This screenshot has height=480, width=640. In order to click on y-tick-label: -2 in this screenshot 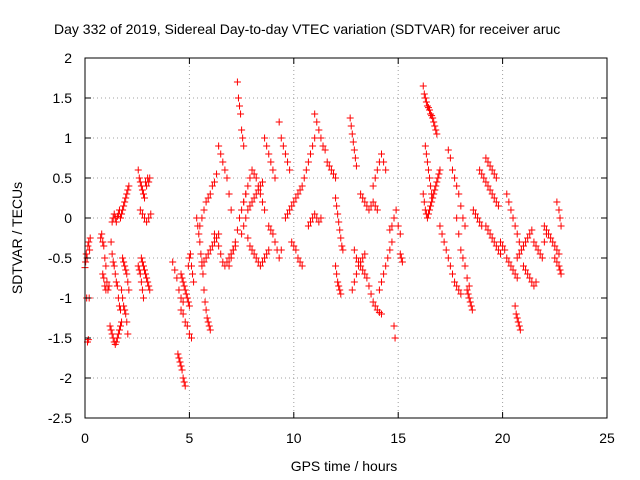, I will do `click(66, 378)`.